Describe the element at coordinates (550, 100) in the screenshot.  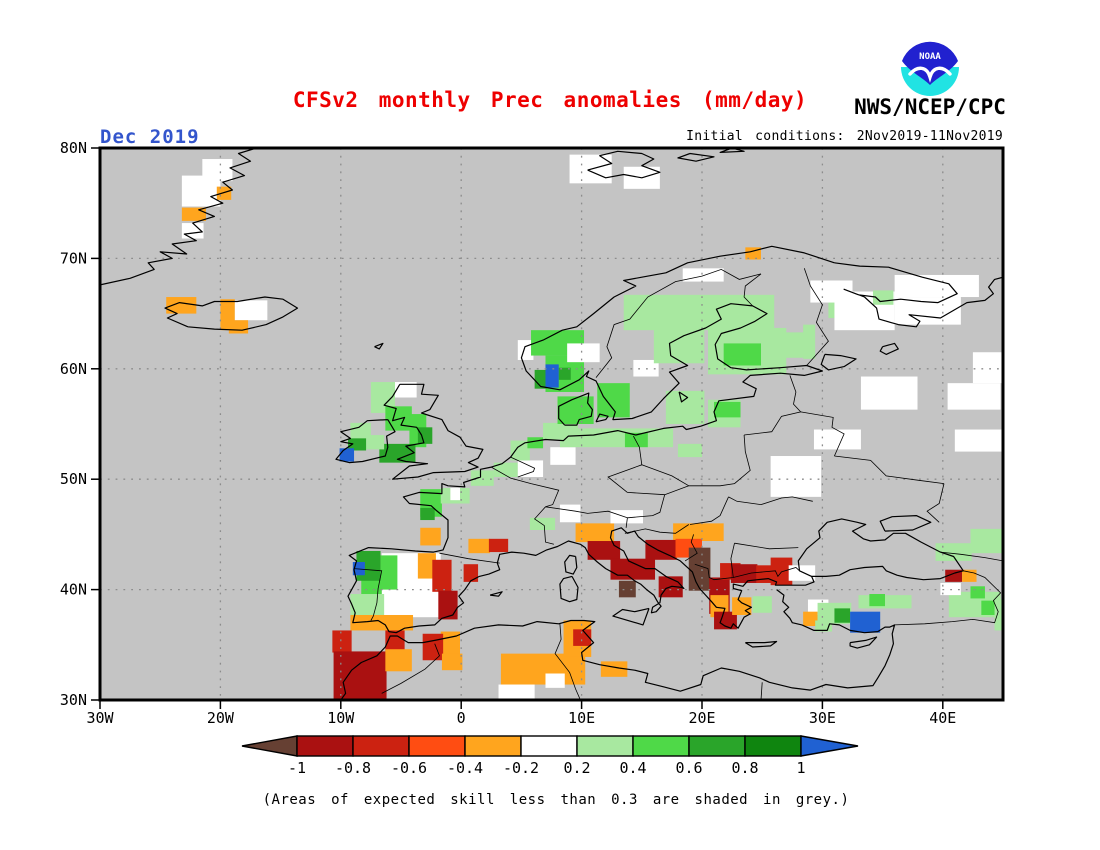
I see `page-title: CFSv2 monthly Prec anomalies (mm/day)` at that location.